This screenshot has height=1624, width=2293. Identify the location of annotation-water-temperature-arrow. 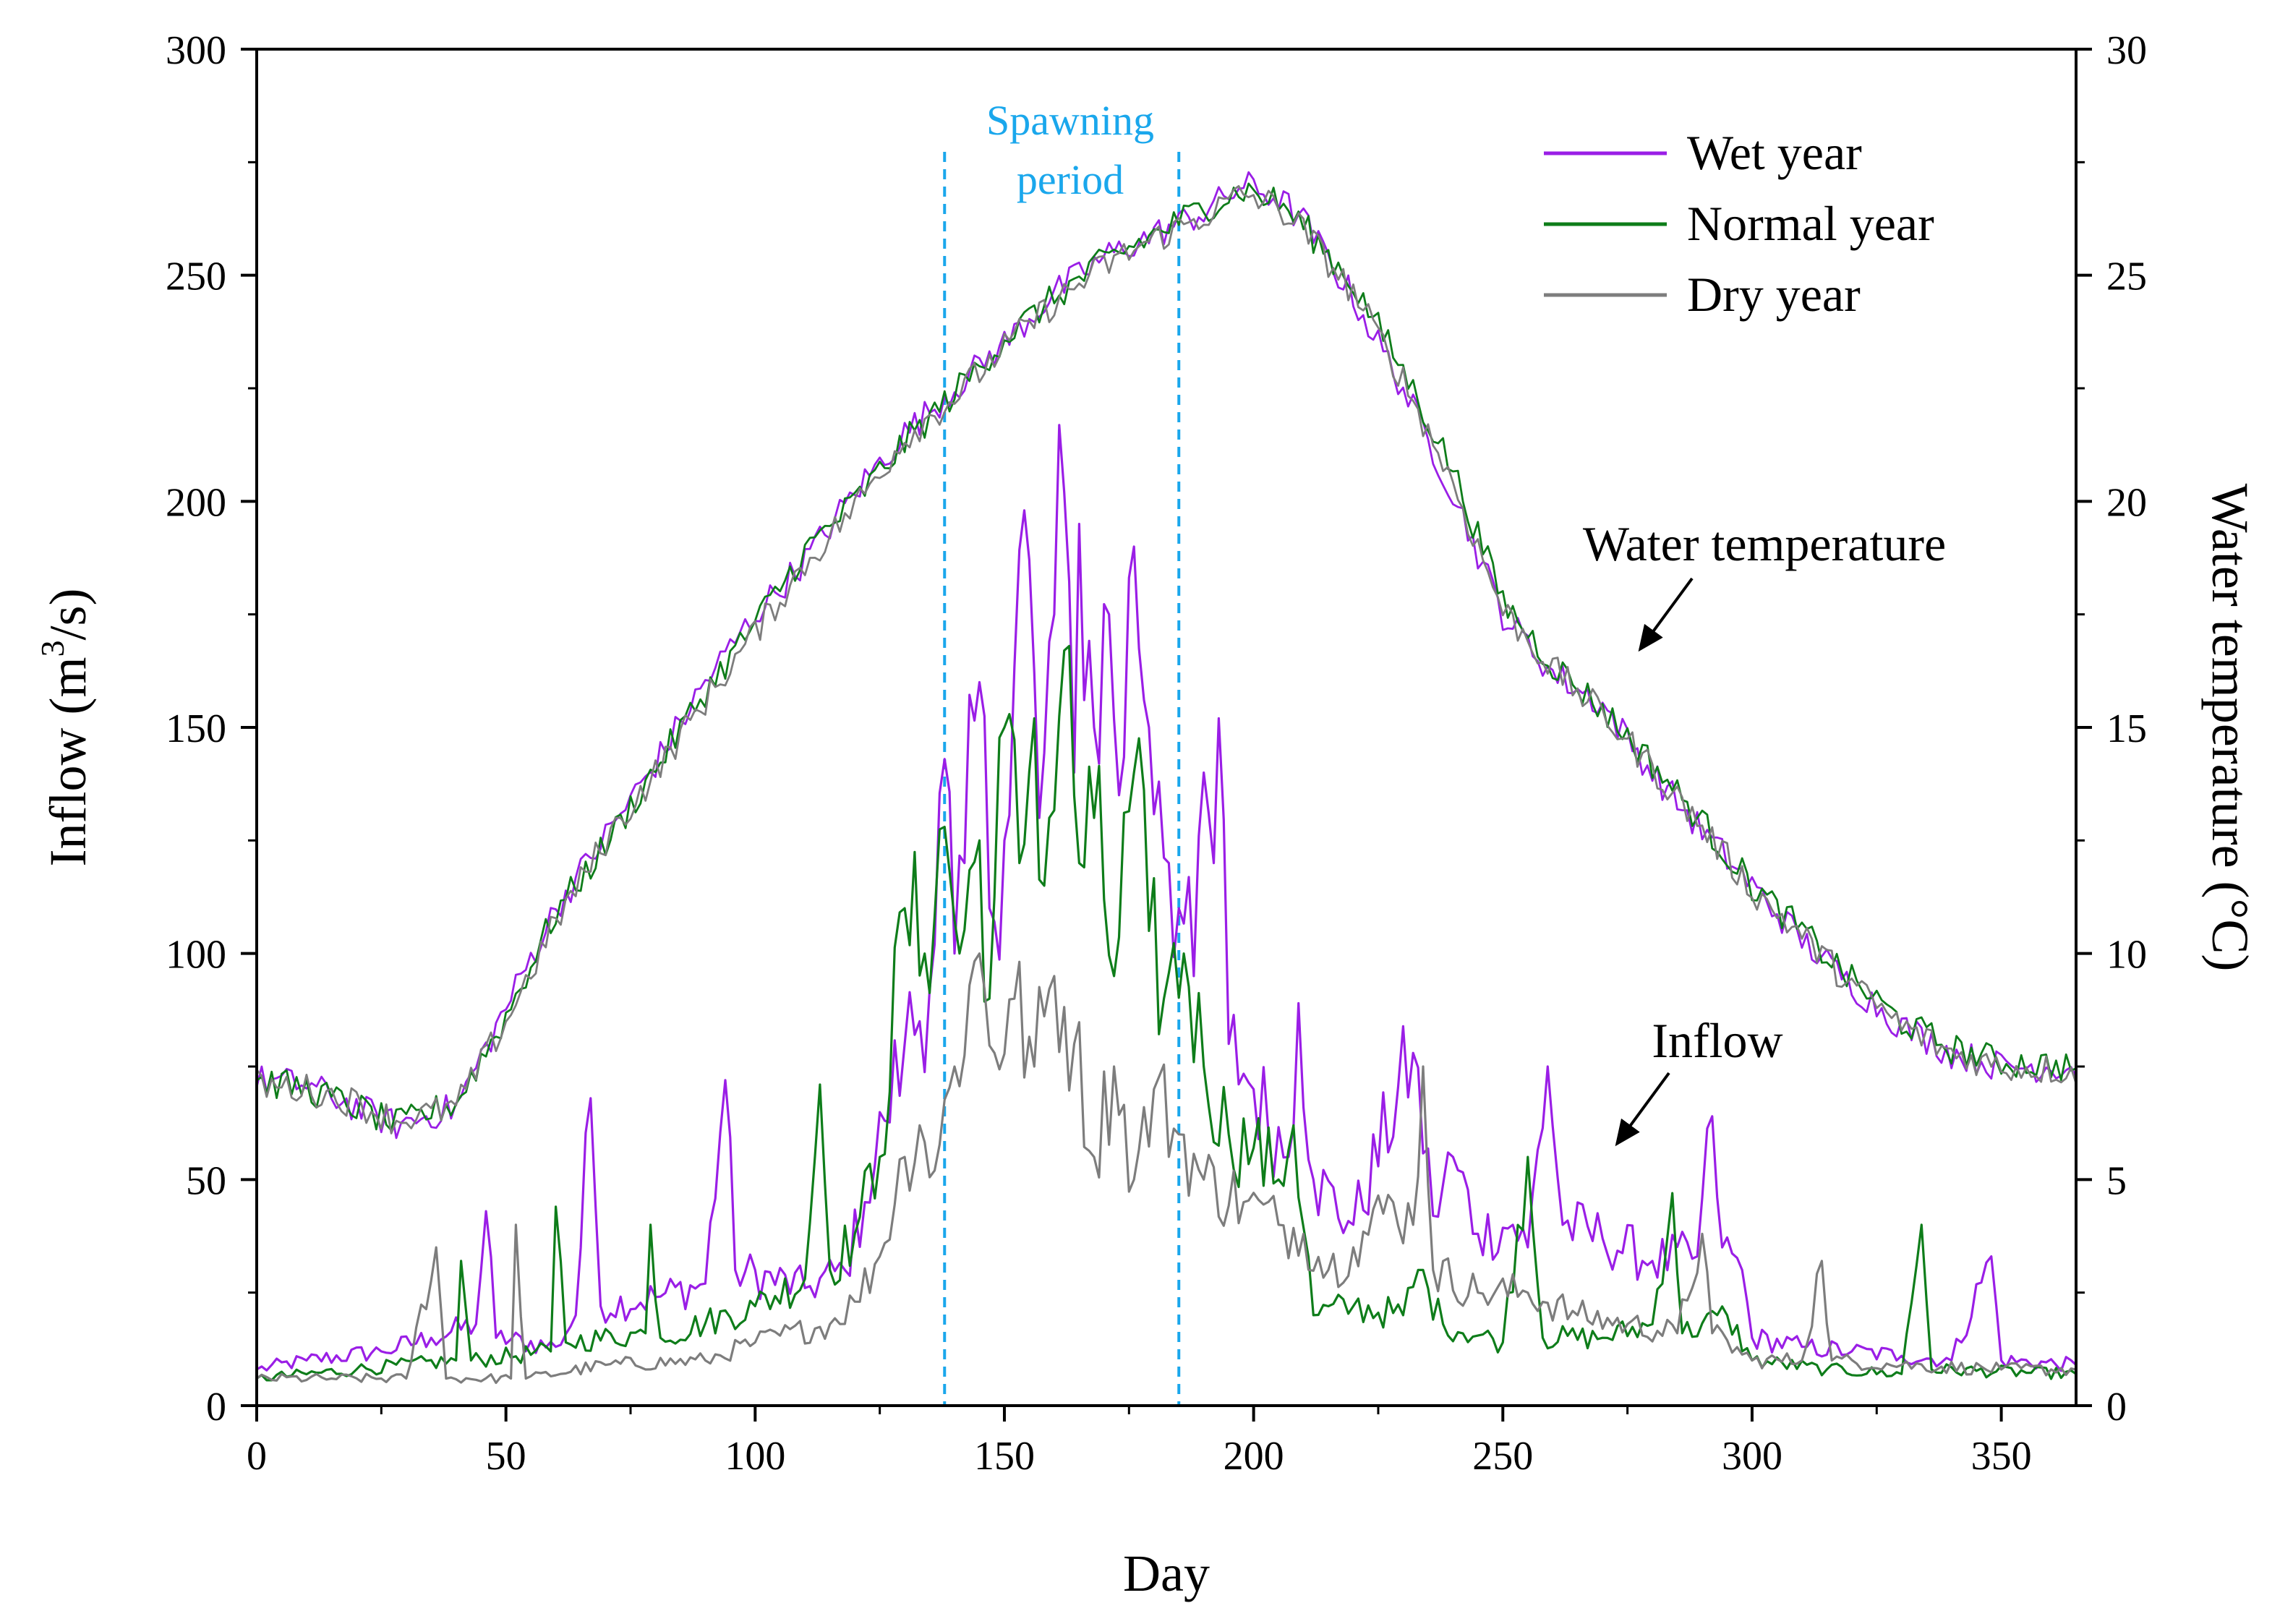
(1666, 614).